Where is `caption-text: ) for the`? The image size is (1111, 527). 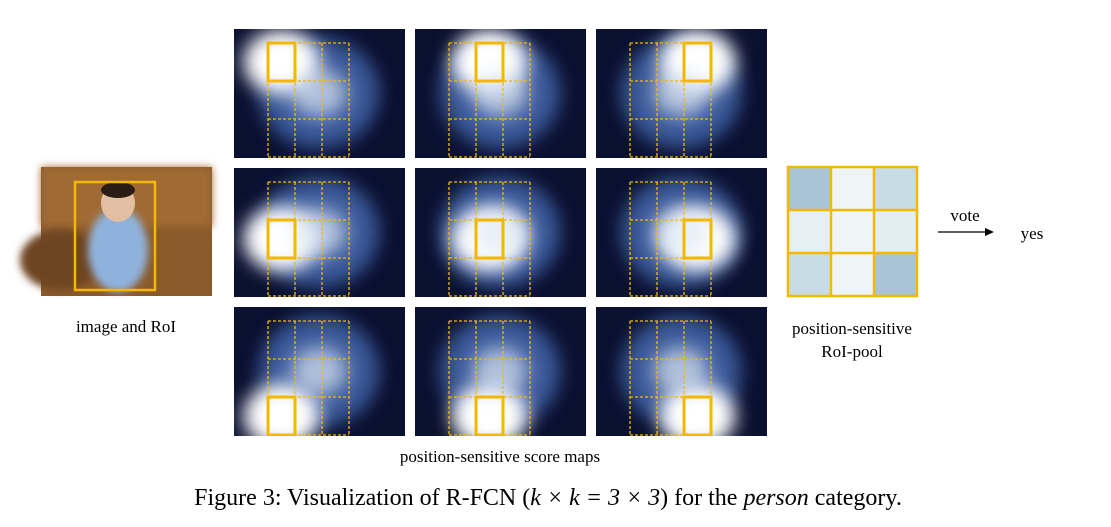 caption-text: ) for the is located at coordinates (701, 498).